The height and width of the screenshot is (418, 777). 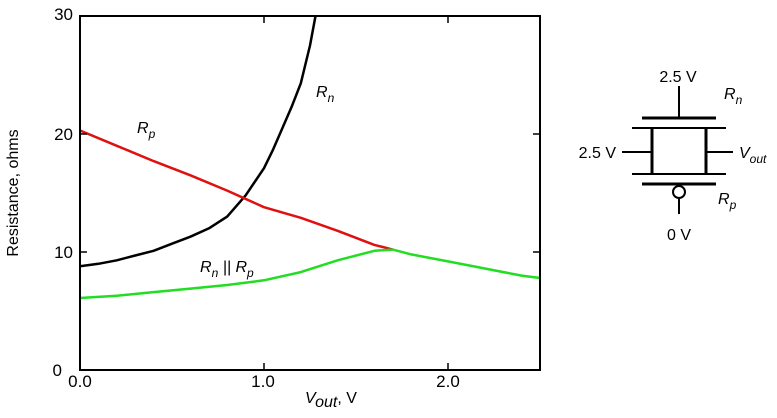 I want to click on x-axis-label: Vout, V, so click(x=331, y=400).